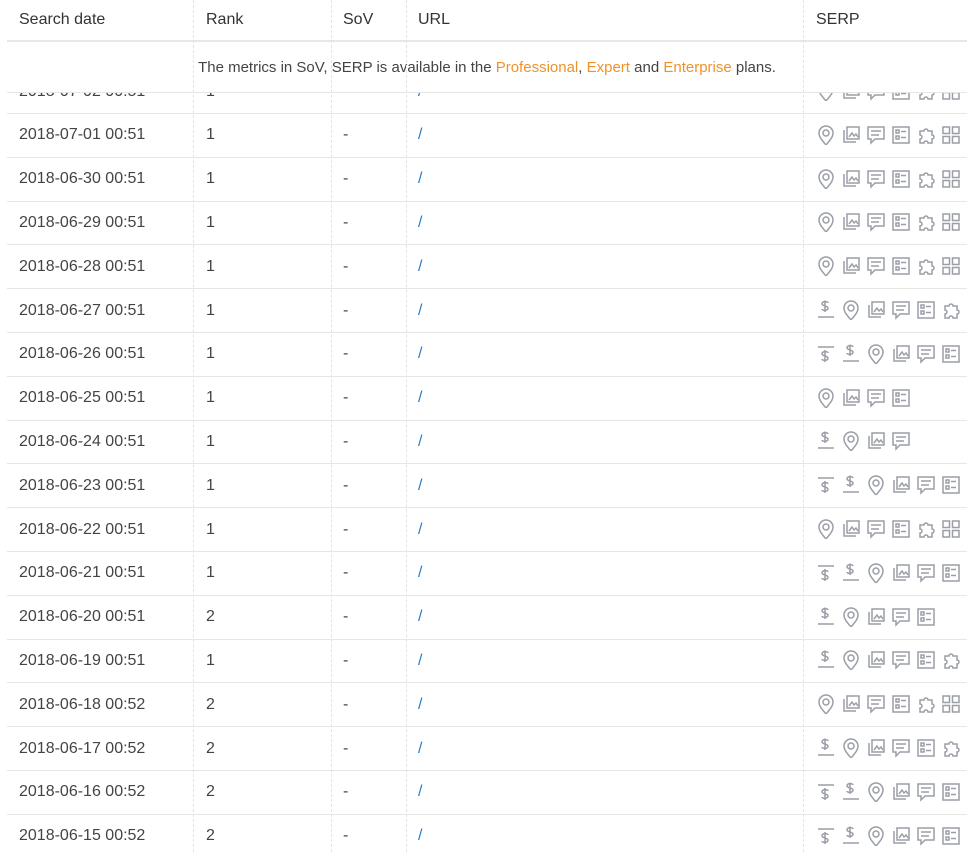  Describe the element at coordinates (697, 67) in the screenshot. I see `plan-link: Enterprise` at that location.